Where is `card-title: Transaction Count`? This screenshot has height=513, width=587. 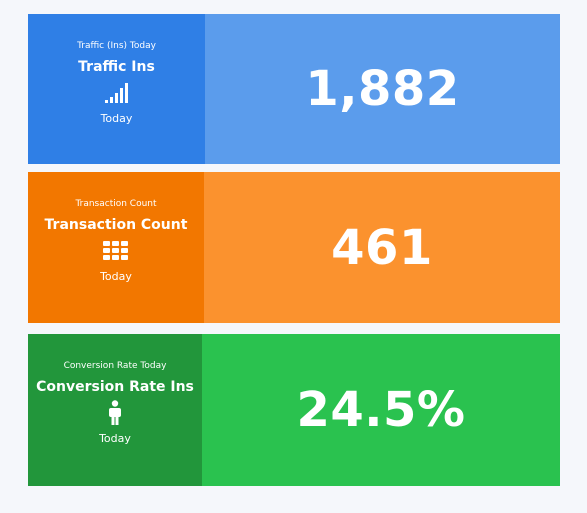 card-title: Transaction Count is located at coordinates (116, 225).